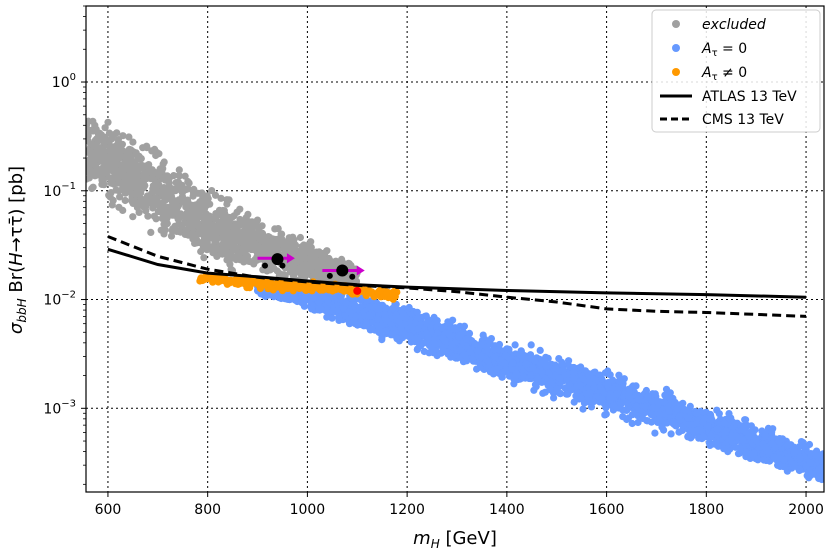  Describe the element at coordinates (59, 299) in the screenshot. I see `y-tick-label: 10−2` at that location.